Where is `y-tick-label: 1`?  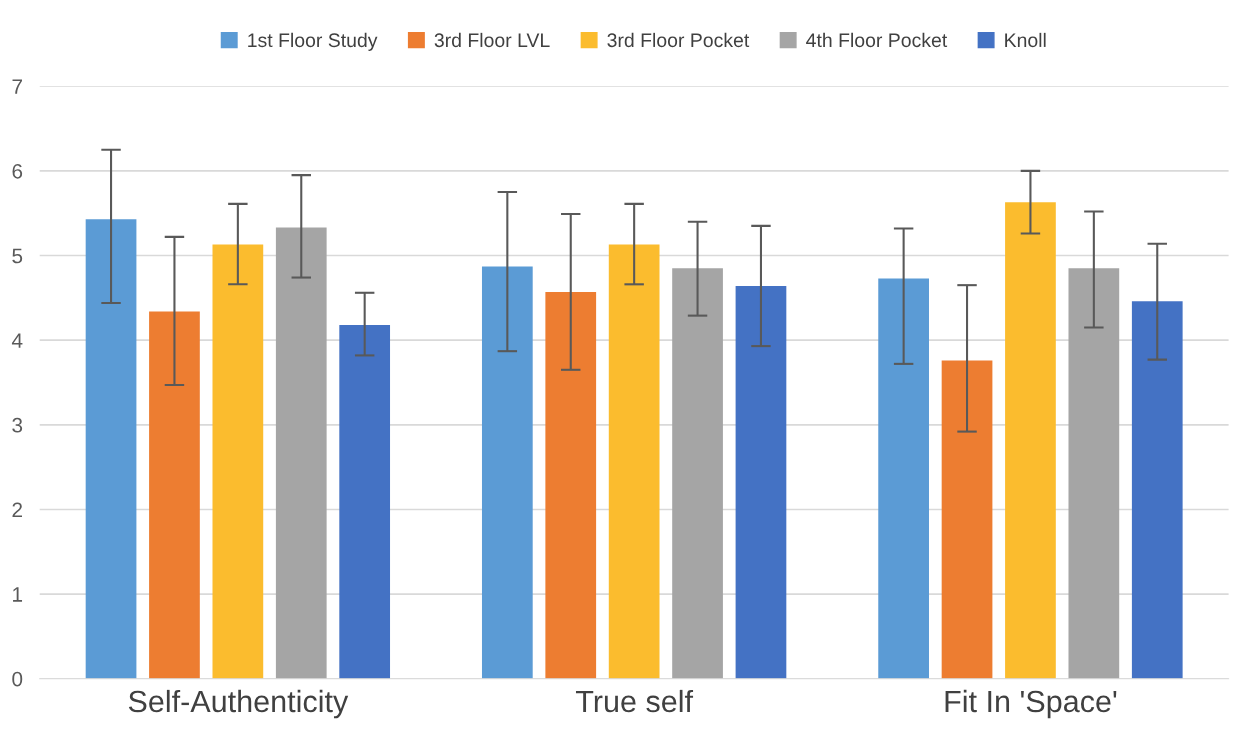 y-tick-label: 1 is located at coordinates (18, 594).